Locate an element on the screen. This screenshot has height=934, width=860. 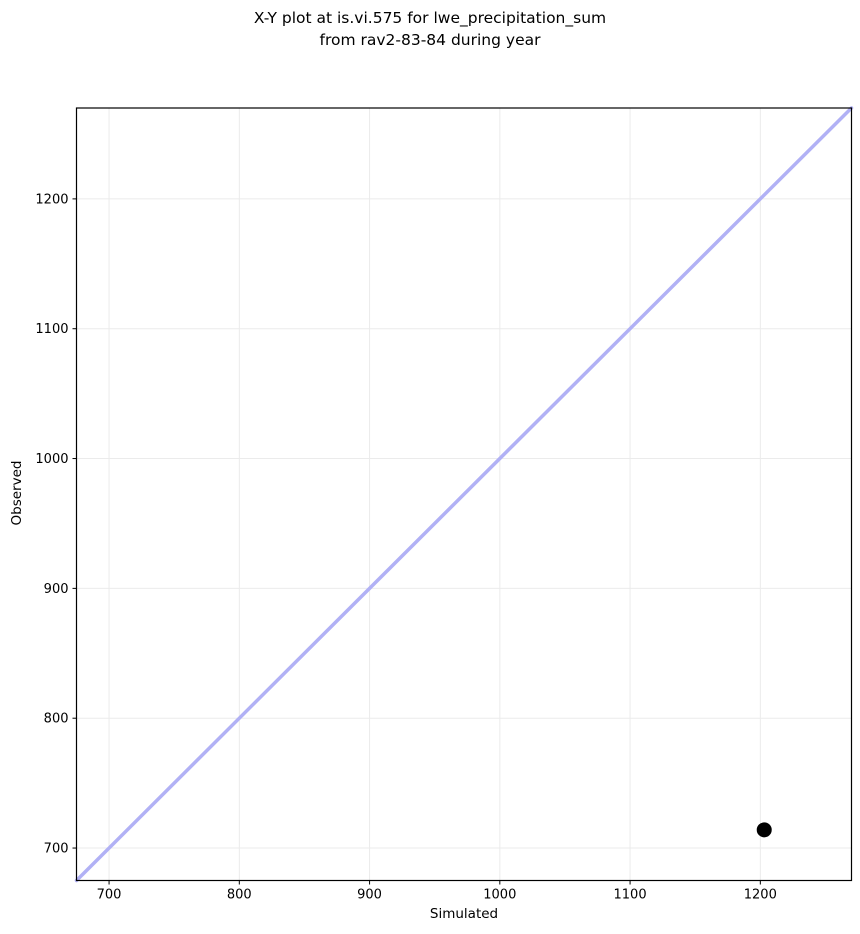
x-axis-tick-label: 1200 is located at coordinates (760, 895).